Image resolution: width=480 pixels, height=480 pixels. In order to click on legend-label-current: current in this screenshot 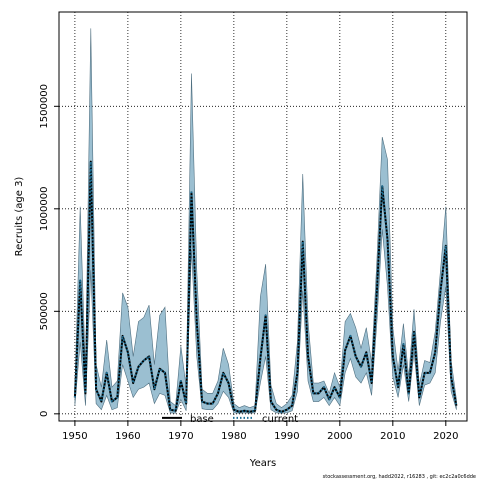, I will do `click(280, 419)`.